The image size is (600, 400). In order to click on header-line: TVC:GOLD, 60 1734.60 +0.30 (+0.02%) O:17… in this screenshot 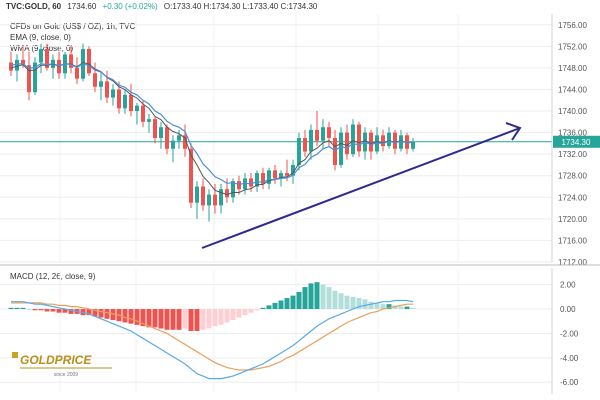, I will do `click(162, 6)`.